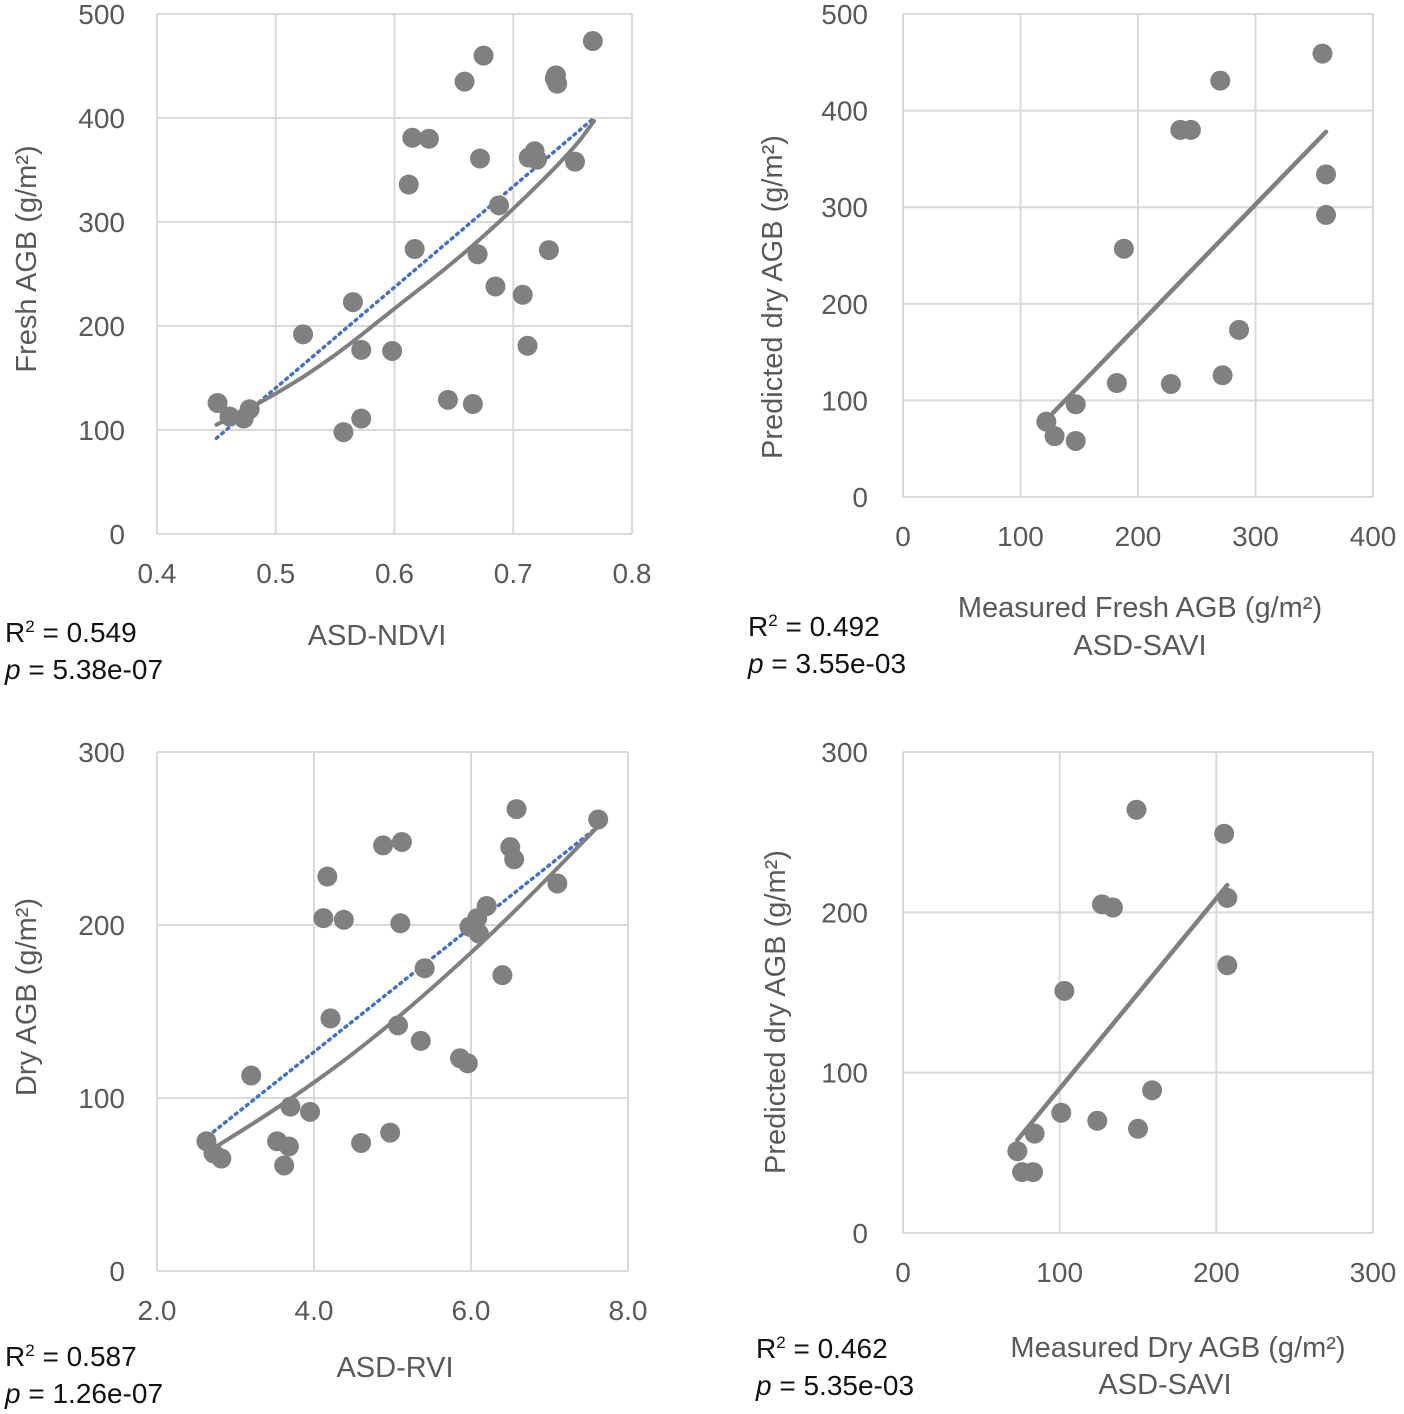  Describe the element at coordinates (814, 626) in the screenshot. I see `r2-line: R2 = 0.492` at that location.